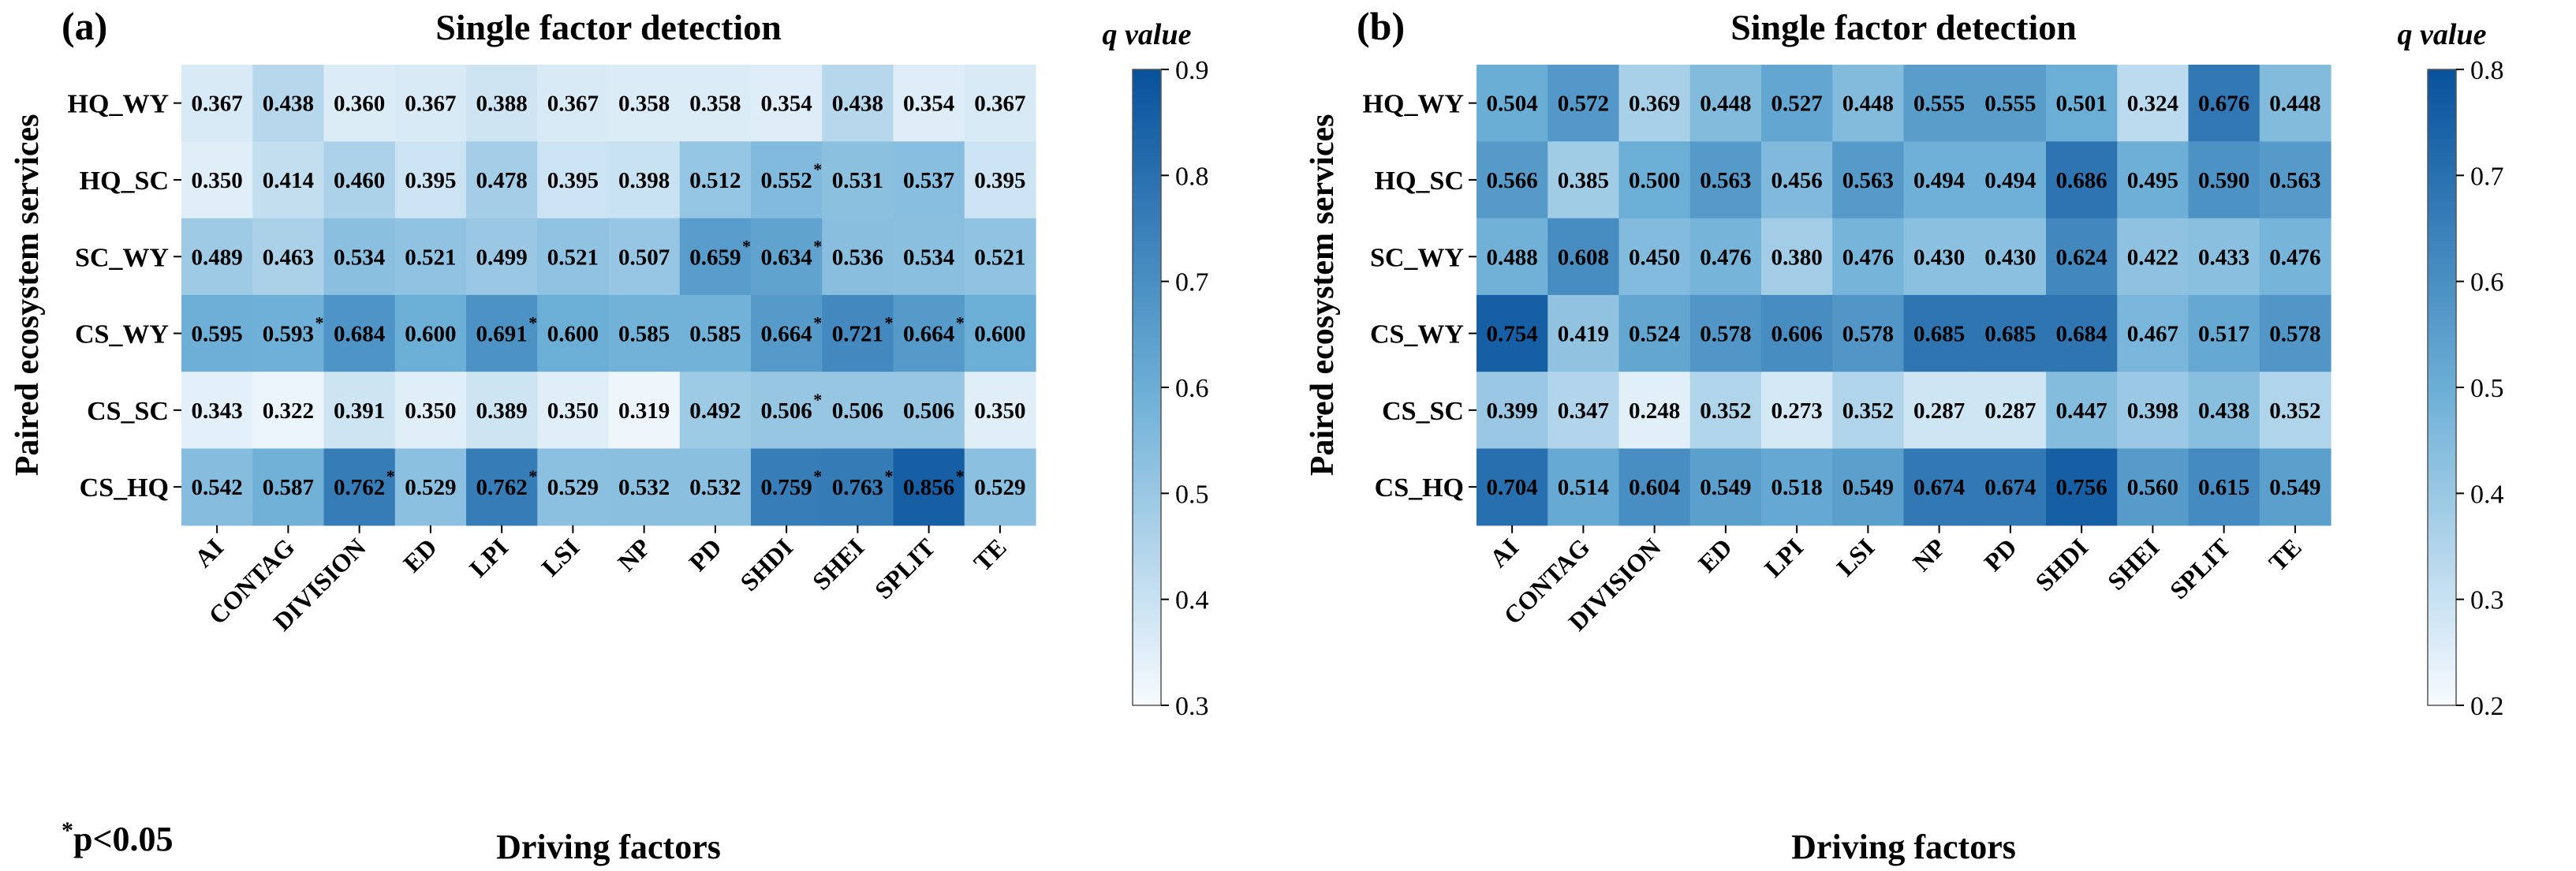 This screenshot has width=2576, height=871. I want to click on heatmap-cell-HQ_WY-ED, so click(430, 103).